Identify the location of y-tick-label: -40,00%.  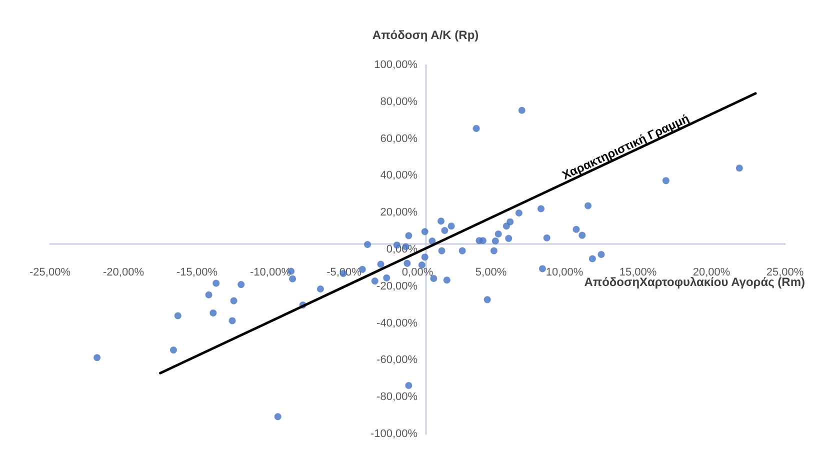
(397, 323).